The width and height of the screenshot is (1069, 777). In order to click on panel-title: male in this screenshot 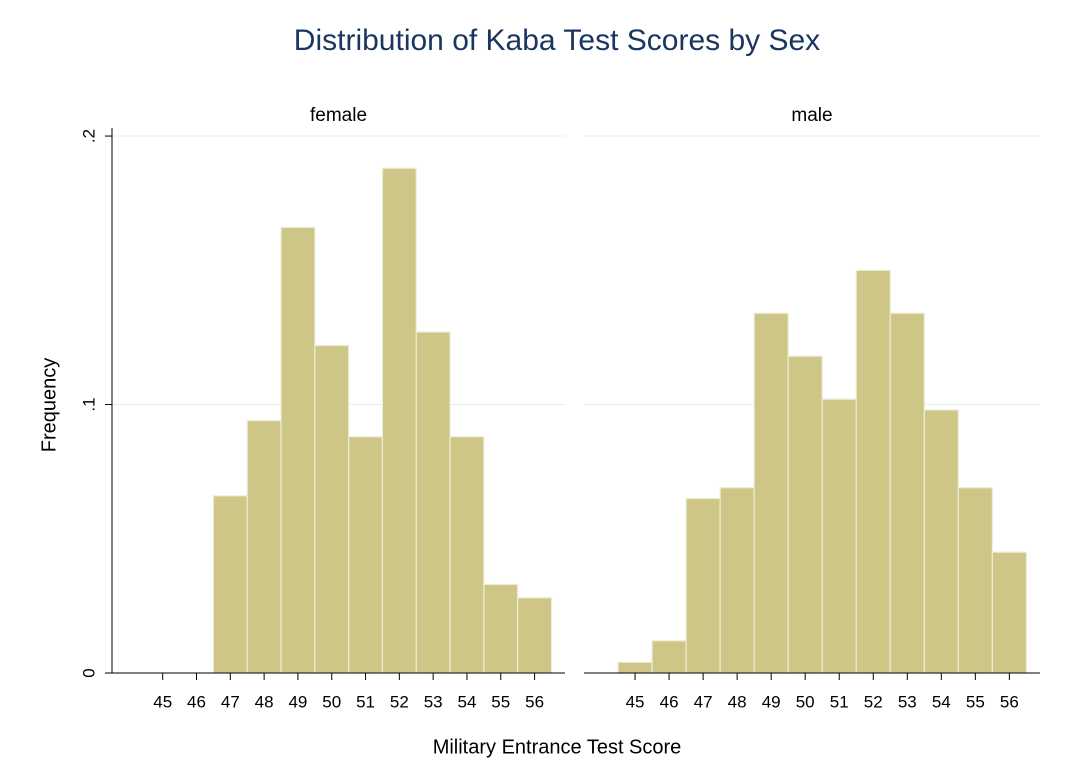, I will do `click(811, 115)`.